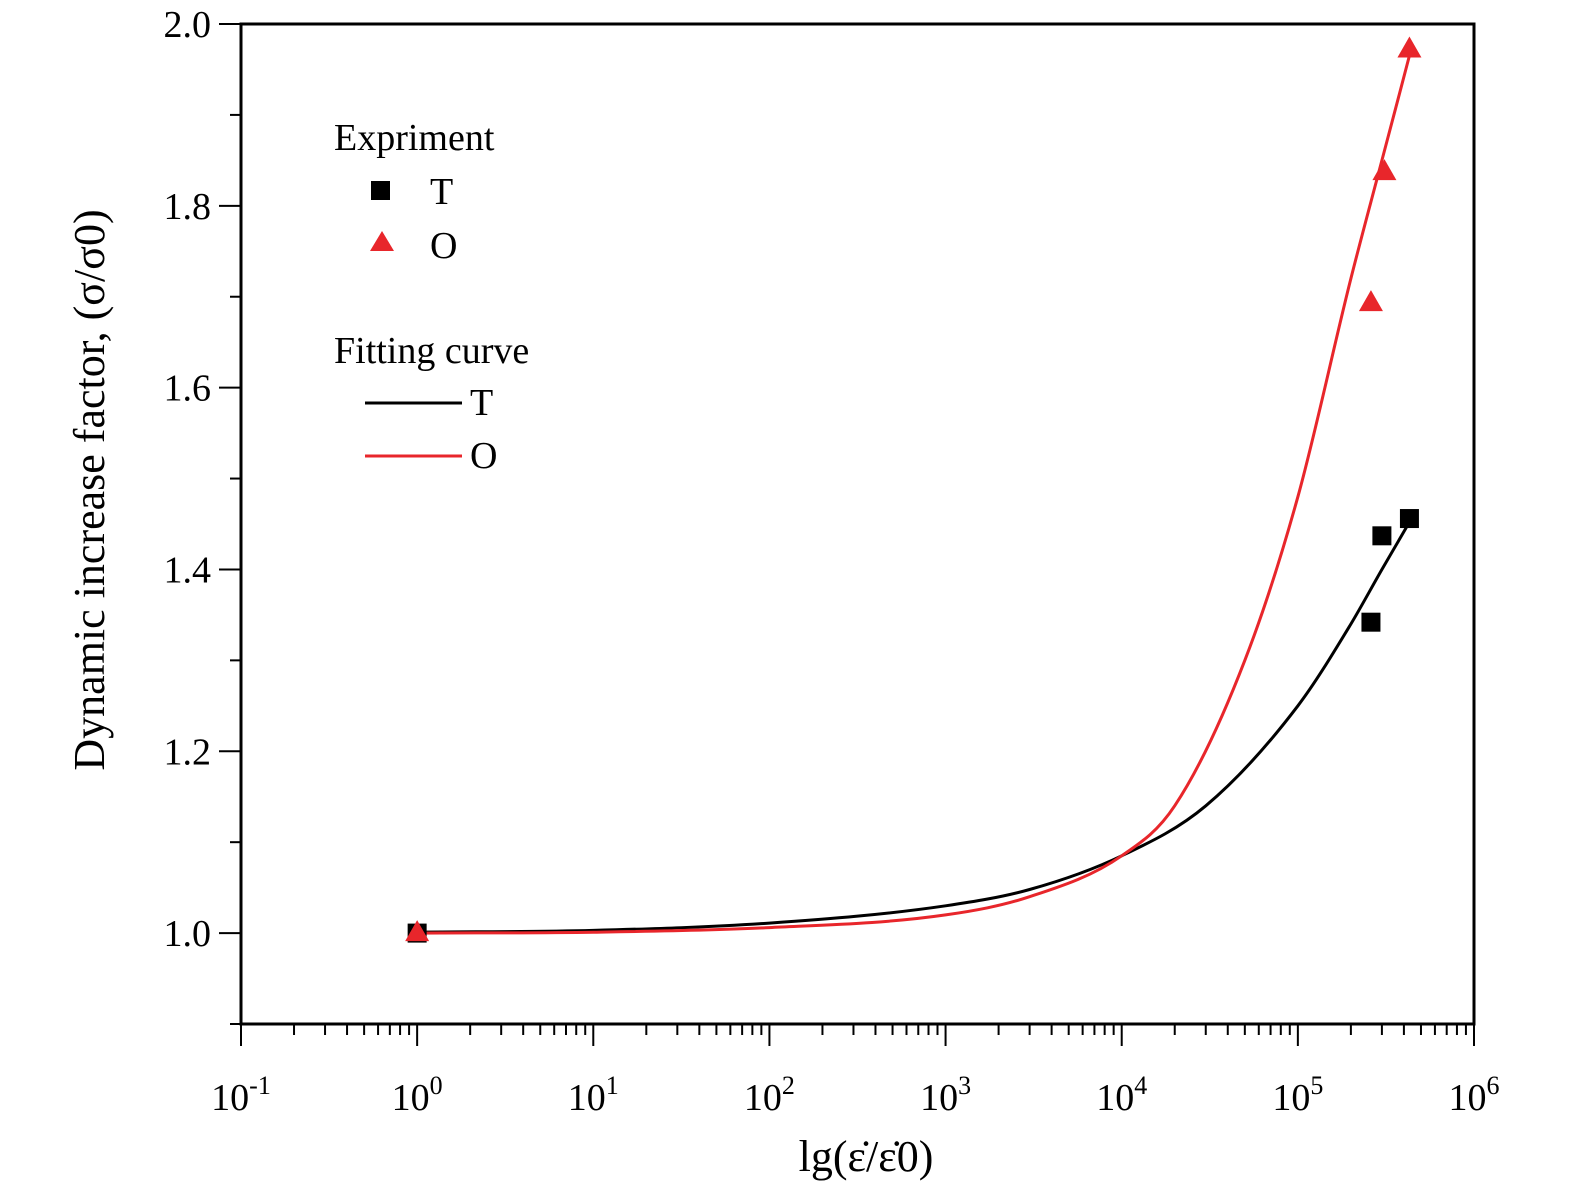  I want to click on y-tick-label: 1.2, so click(188, 752).